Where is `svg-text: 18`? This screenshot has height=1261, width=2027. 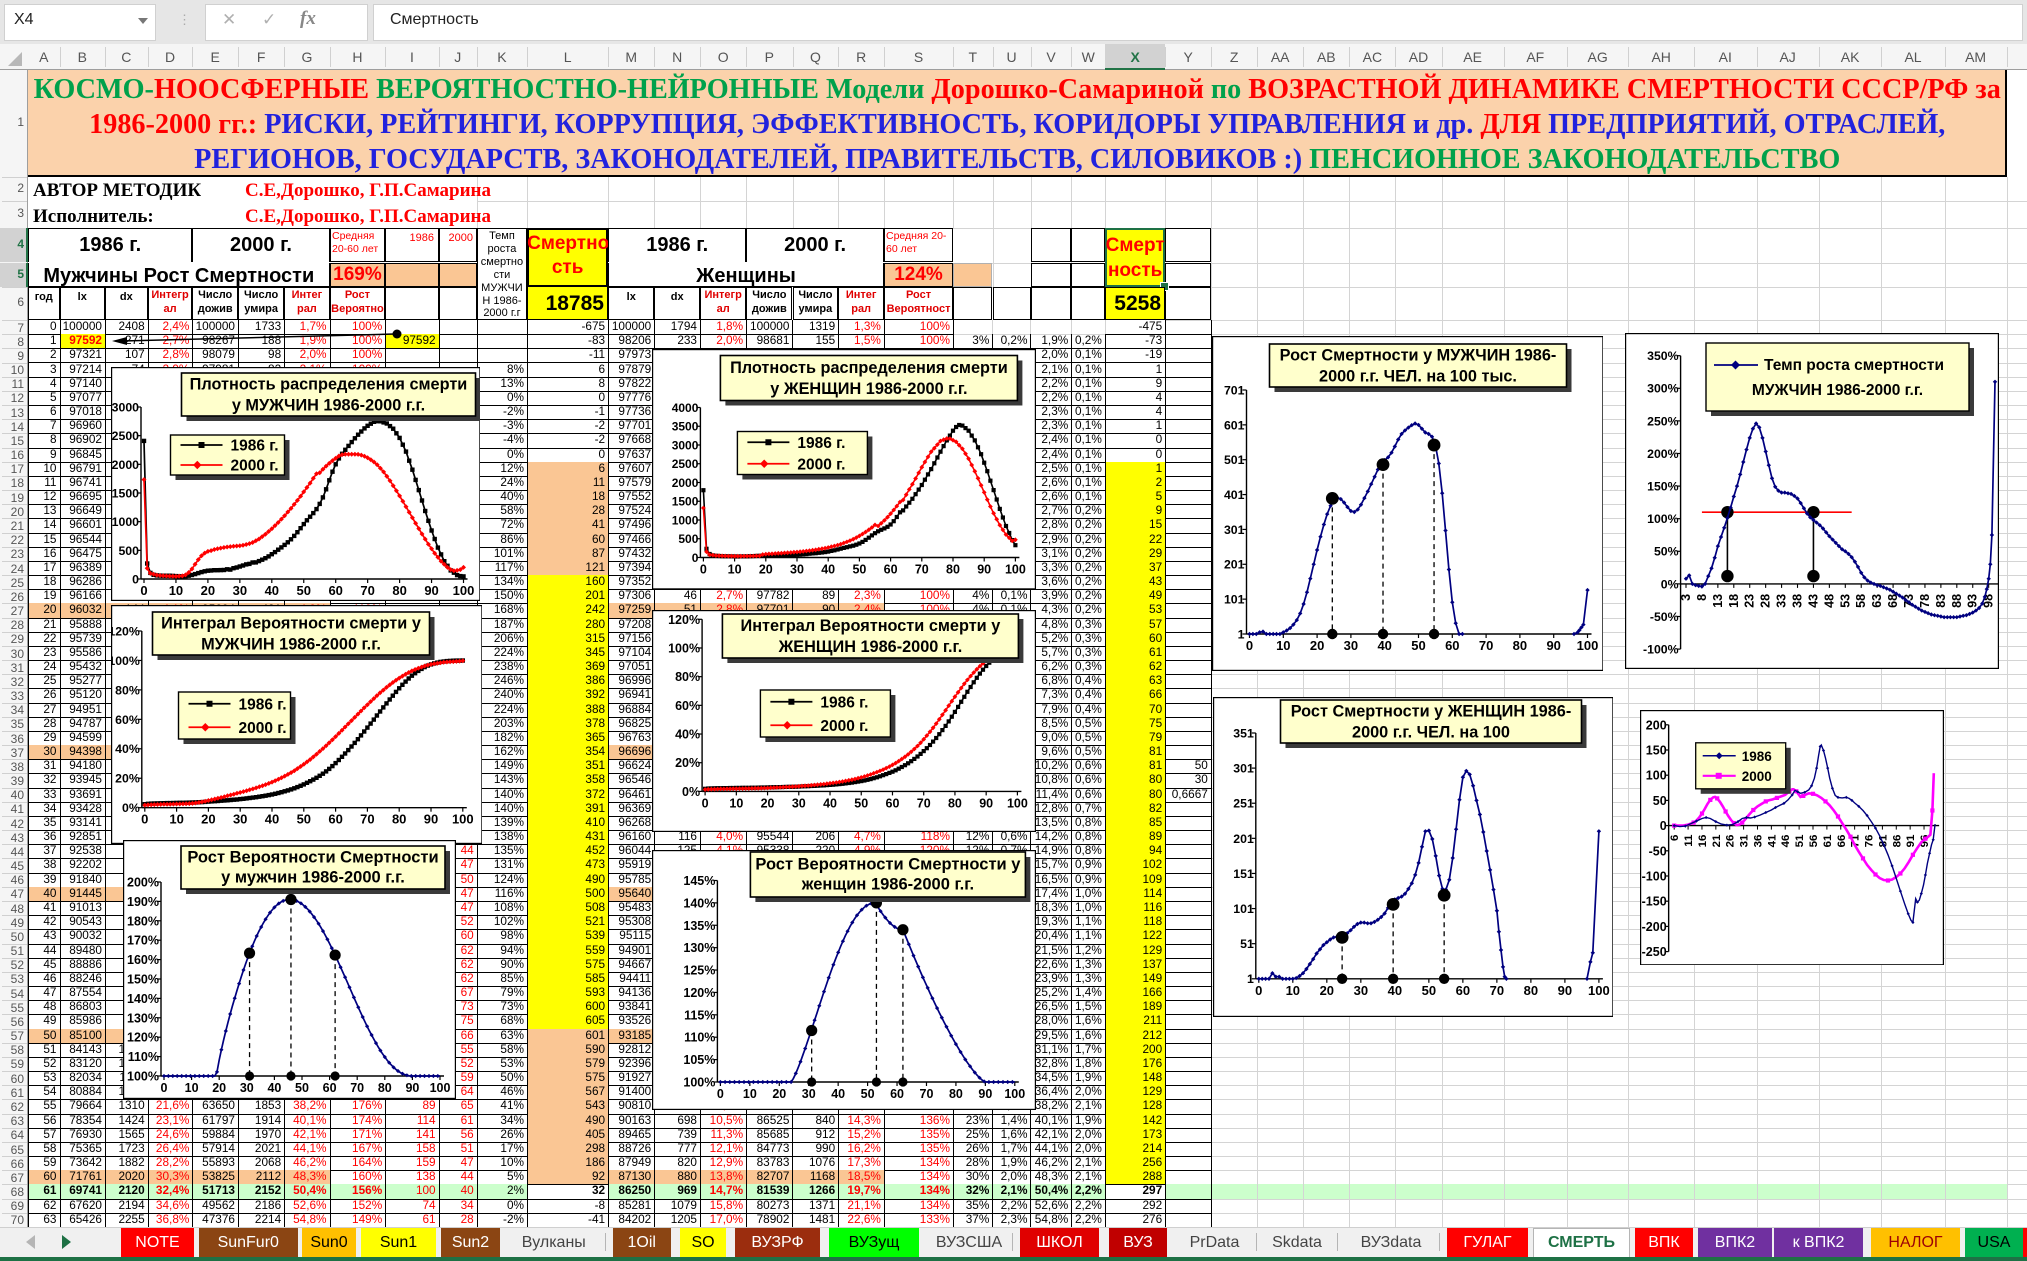 svg-text: 18 is located at coordinates (1734, 601).